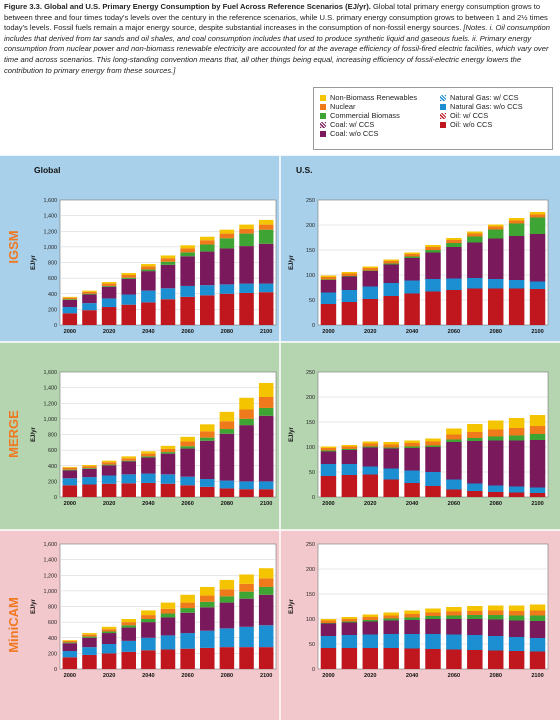  What do you see at coordinates (479, 97) in the screenshot?
I see `legend-item: Natural Gas: w/ CCS` at bounding box center [479, 97].